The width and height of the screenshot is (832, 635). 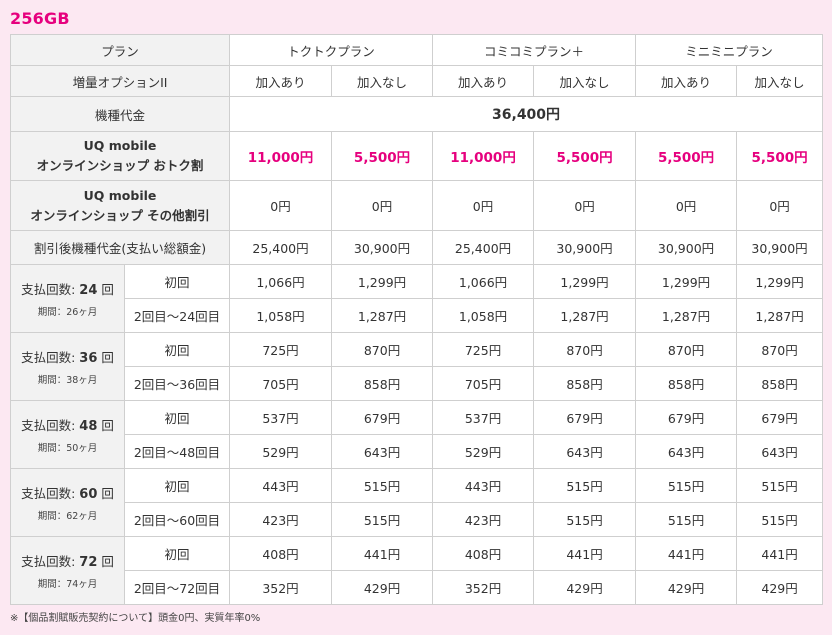 What do you see at coordinates (135, 618) in the screenshot?
I see `footnote: ※【個品割賦販売契約について】頭金0円、実質年率0%` at bounding box center [135, 618].